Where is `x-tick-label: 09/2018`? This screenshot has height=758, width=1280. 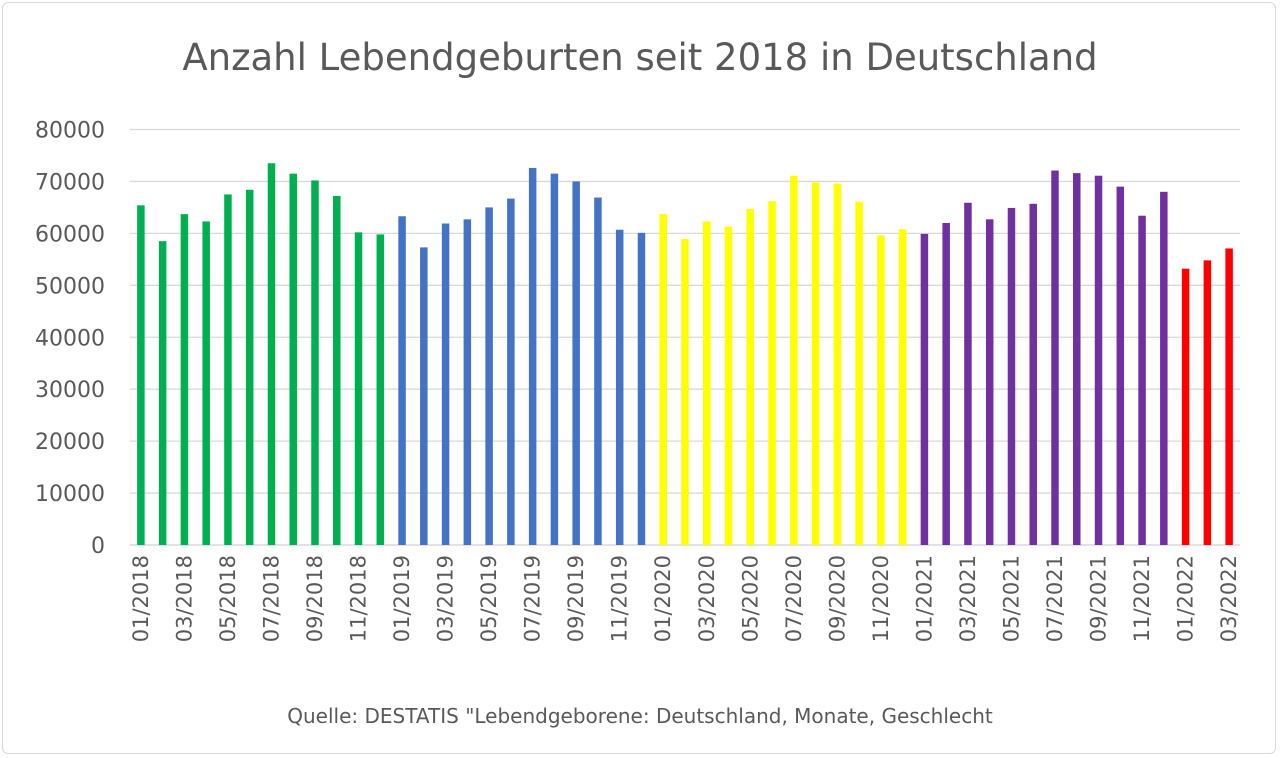
x-tick-label: 09/2018 is located at coordinates (315, 598).